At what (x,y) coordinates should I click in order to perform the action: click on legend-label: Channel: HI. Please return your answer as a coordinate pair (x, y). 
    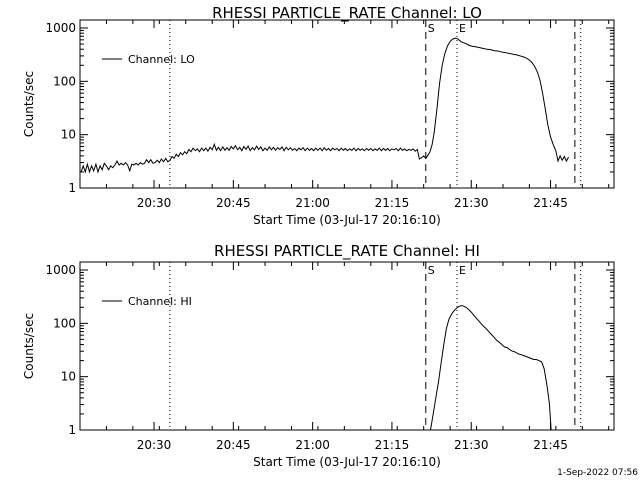
    Looking at the image, I should click on (160, 301).